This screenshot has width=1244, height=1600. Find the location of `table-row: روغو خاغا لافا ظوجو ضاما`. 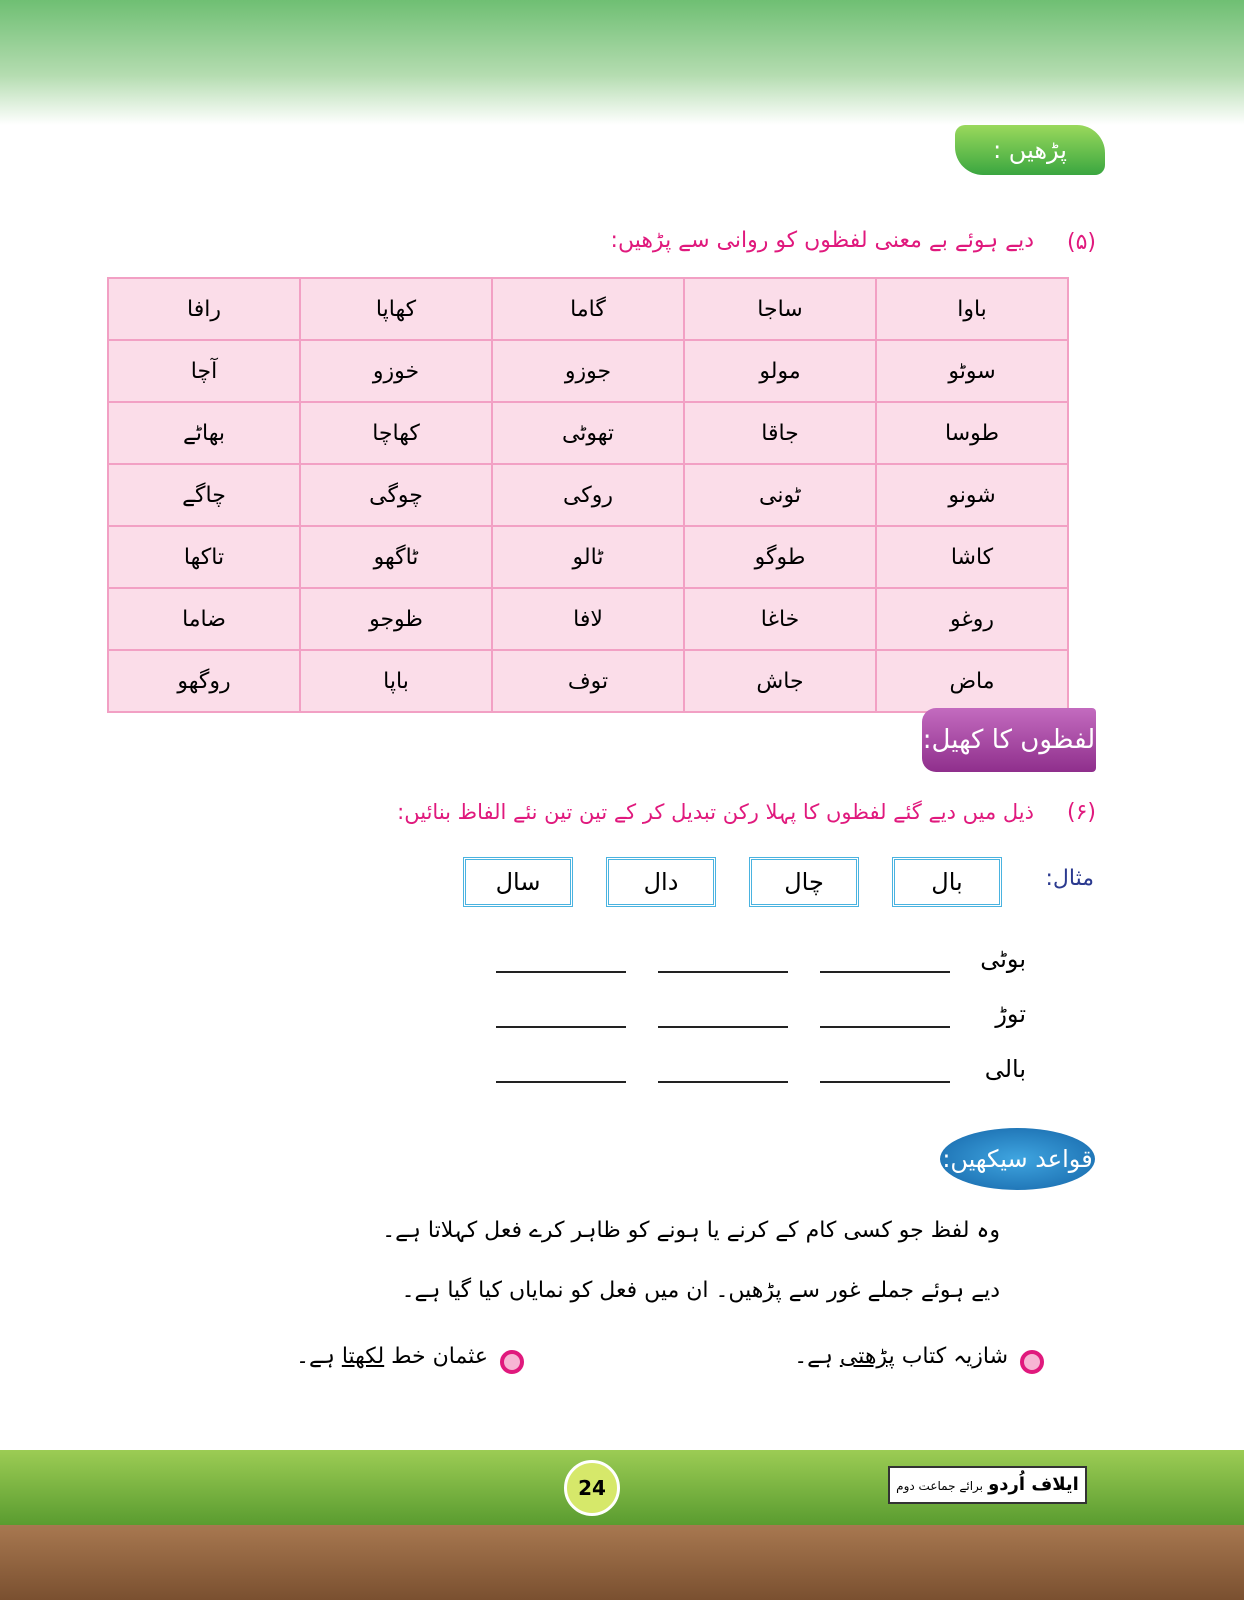

table-row: روغو خاغا لافا ظوجو ضاما is located at coordinates (588, 619).